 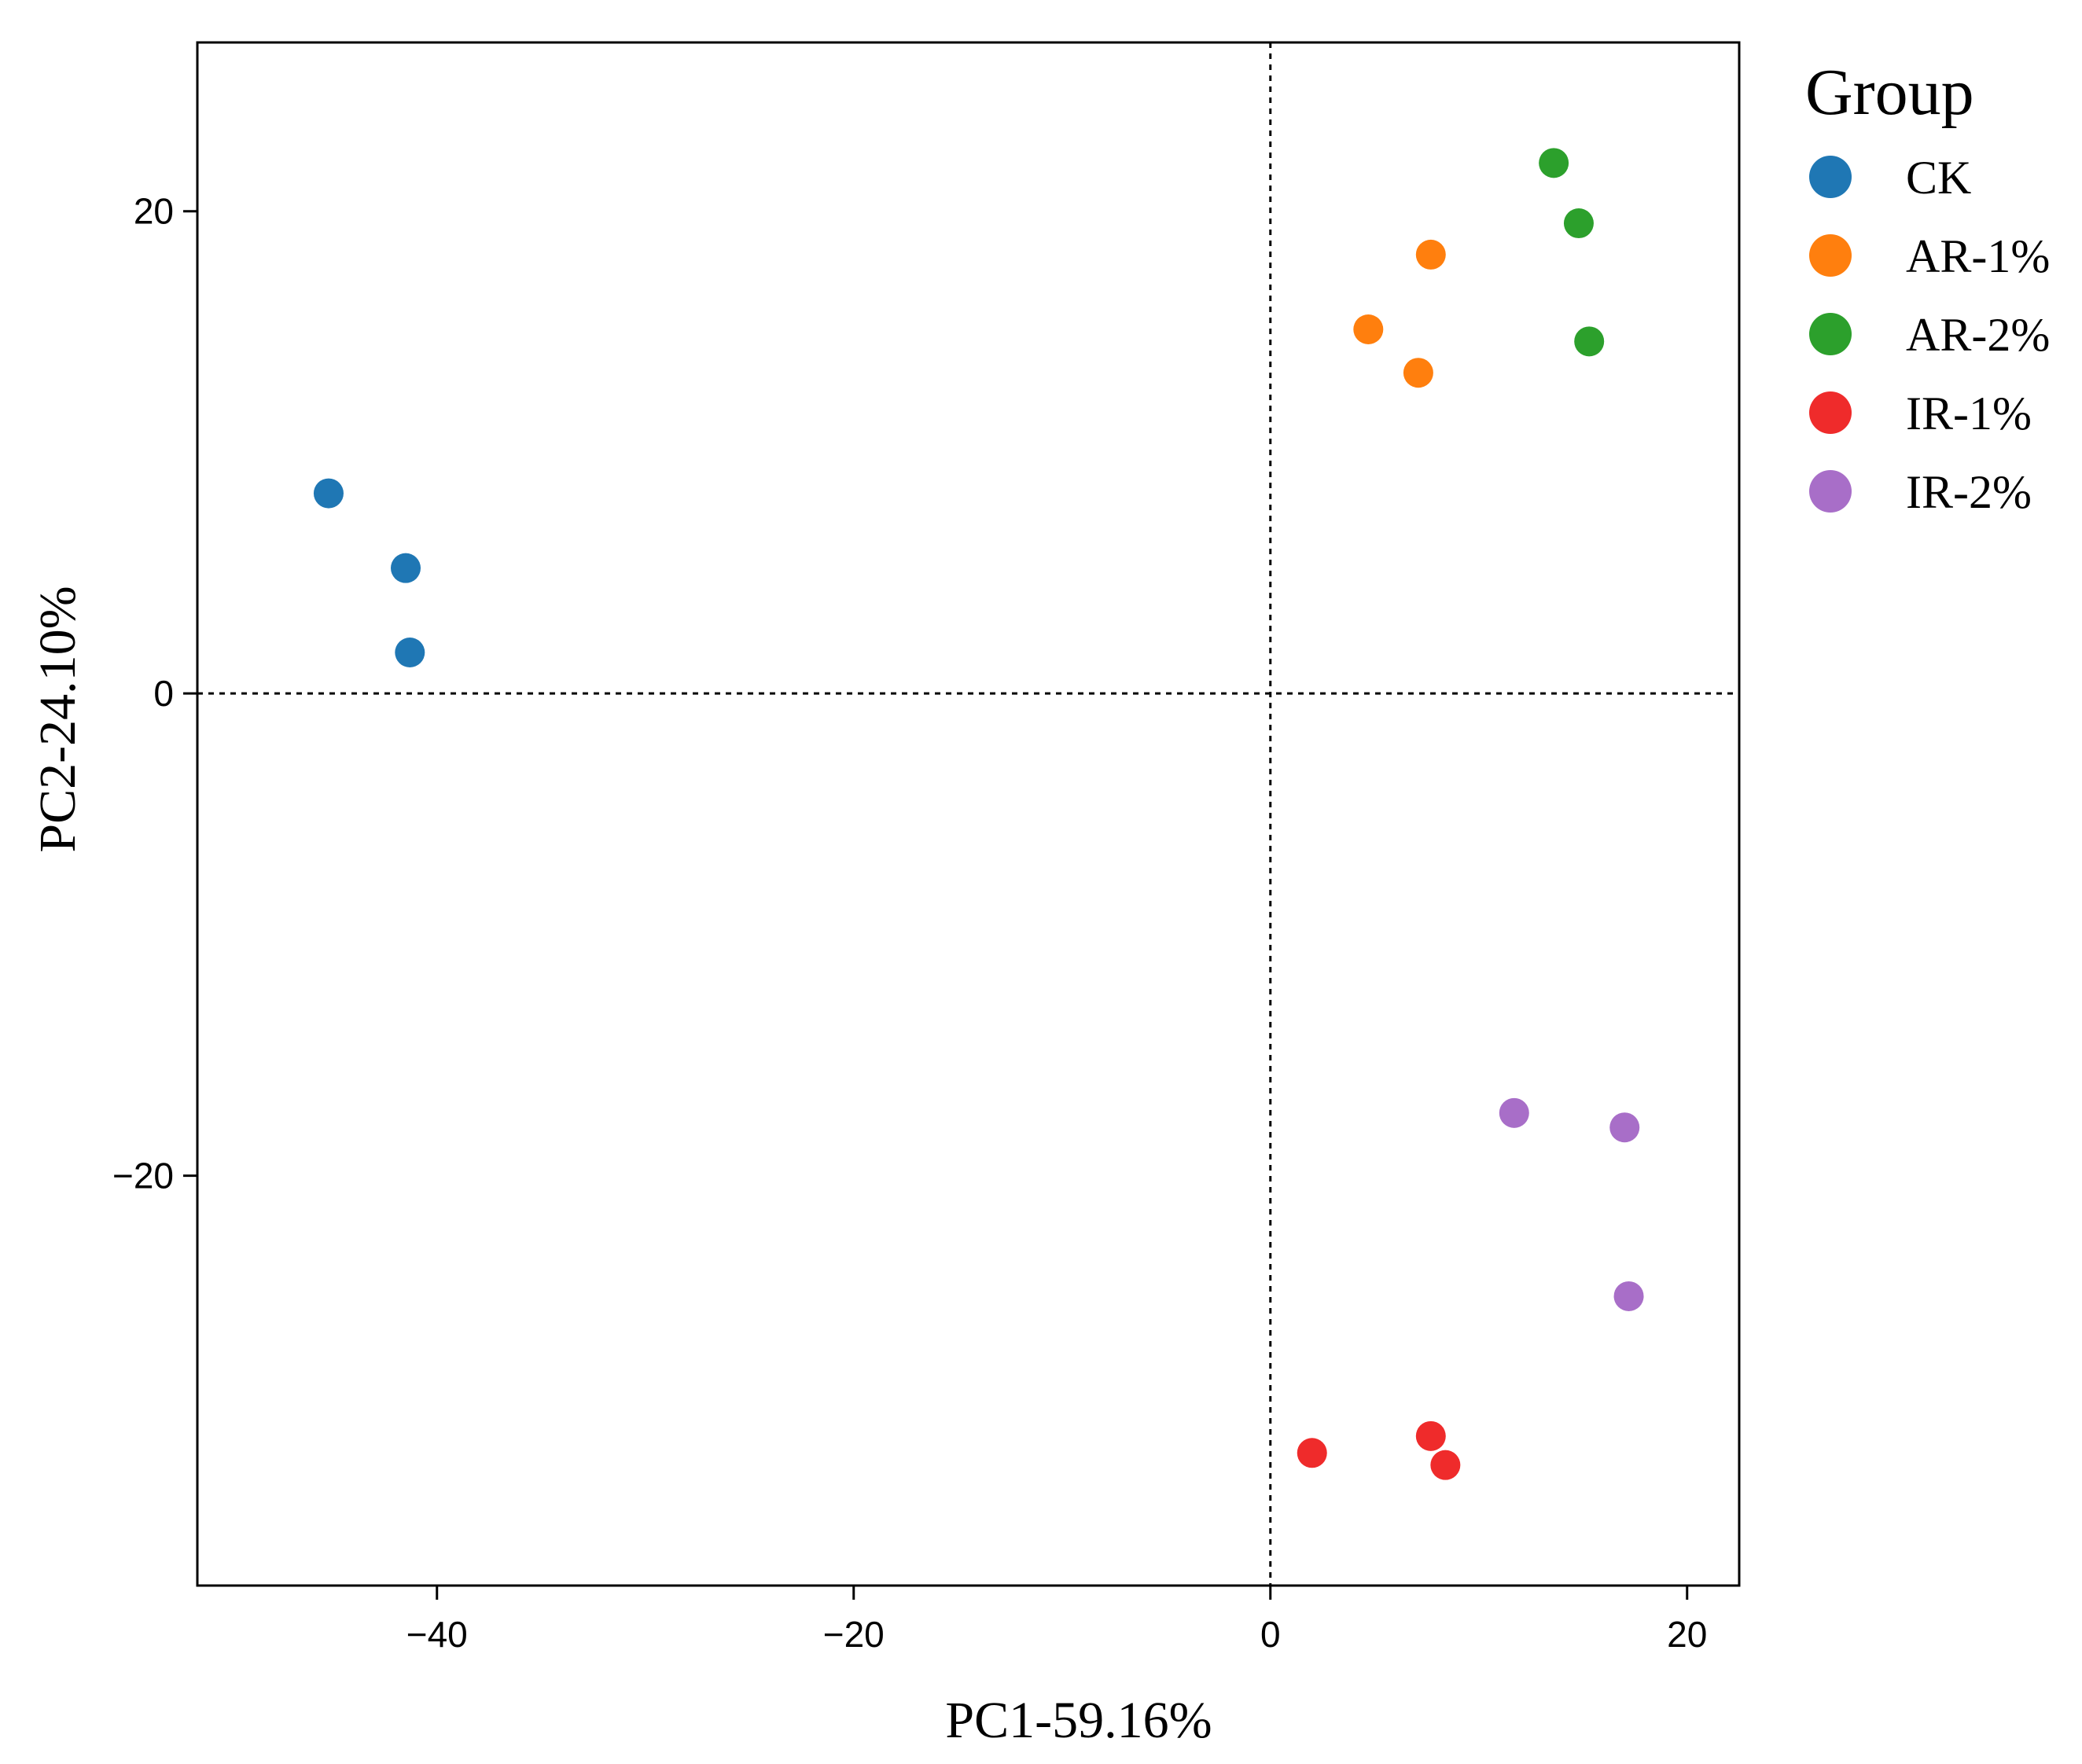 I want to click on y-axis-title: PC2-24.10%, so click(x=58, y=719).